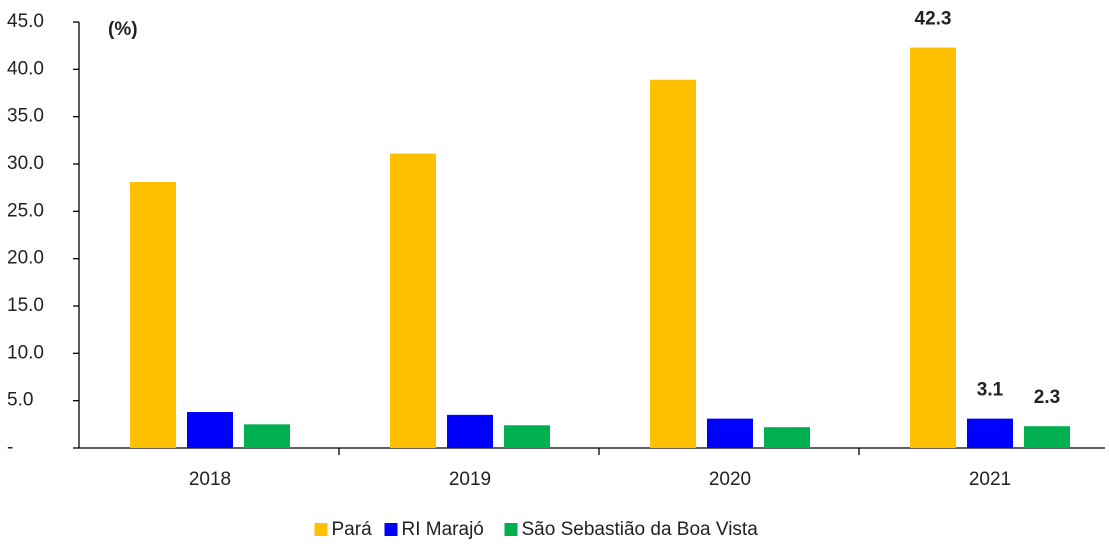 This screenshot has height=545, width=1109. I want to click on y-tick-label: -, so click(10, 447).